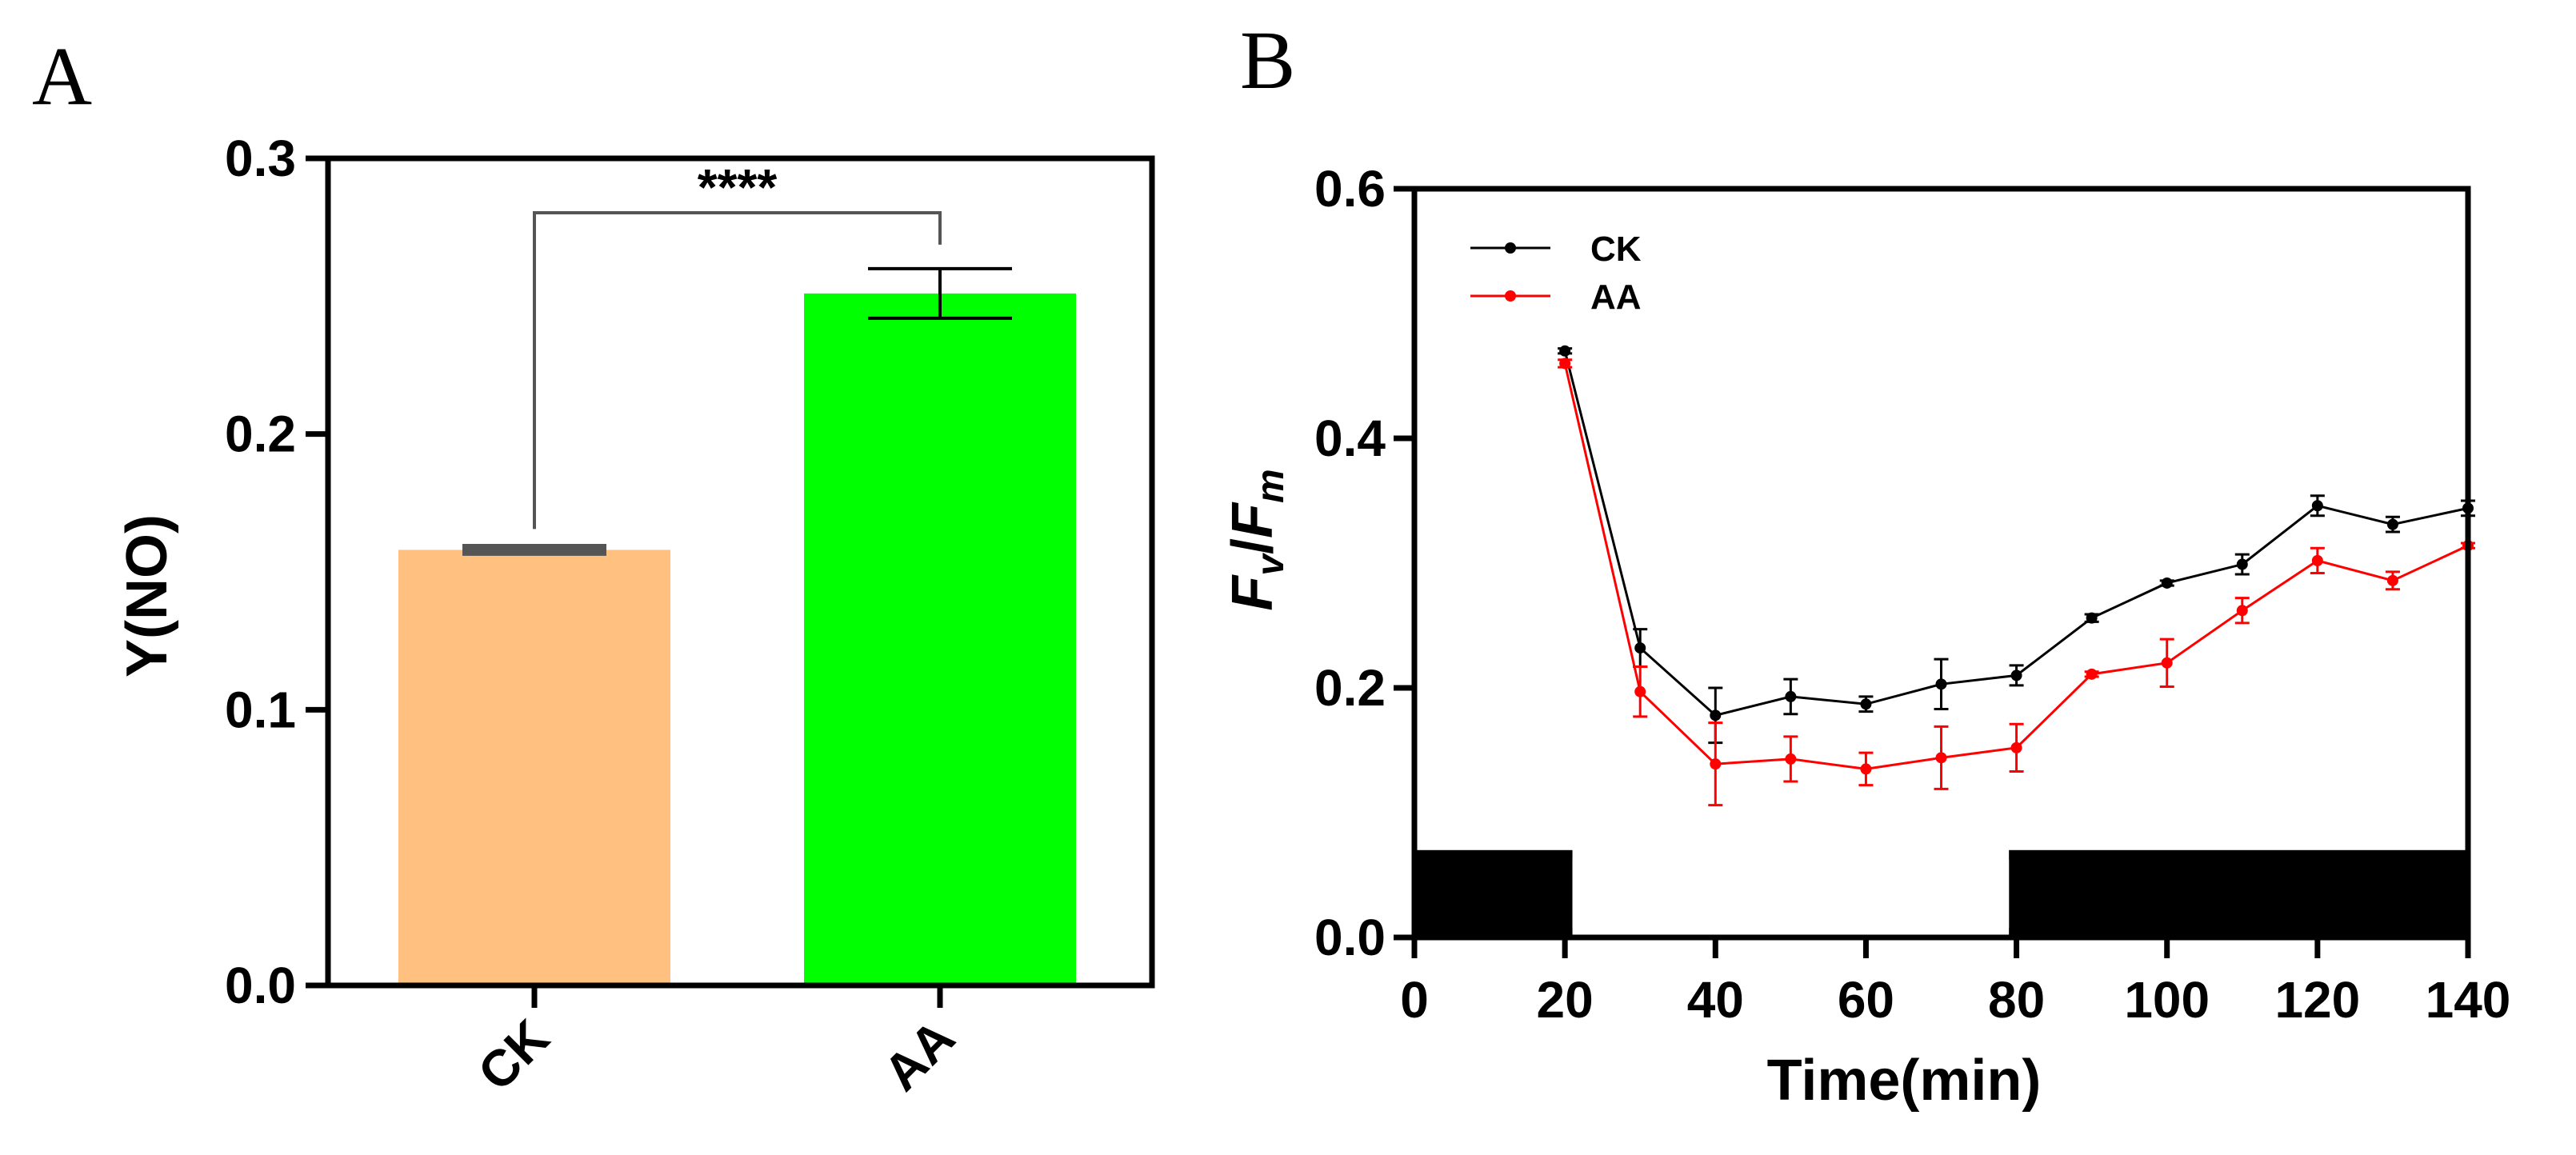 Image resolution: width=2576 pixels, height=1155 pixels. I want to click on x-tick-label: 20, so click(1565, 1000).